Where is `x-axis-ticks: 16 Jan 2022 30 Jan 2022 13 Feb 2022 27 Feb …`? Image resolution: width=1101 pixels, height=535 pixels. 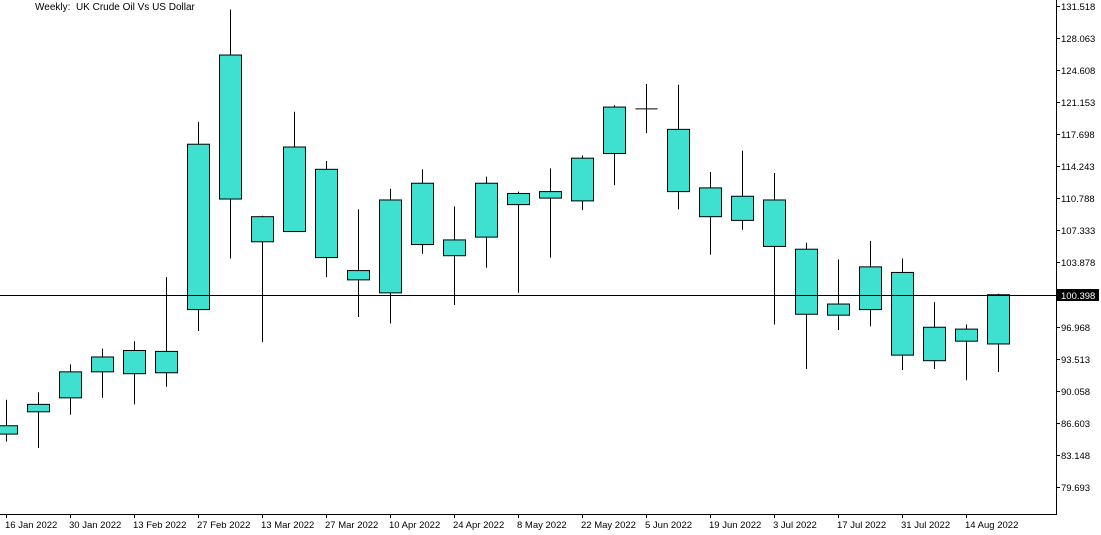
x-axis-ticks: 16 Jan 2022 30 Jan 2022 13 Feb 2022 27 Feb … is located at coordinates (511, 522).